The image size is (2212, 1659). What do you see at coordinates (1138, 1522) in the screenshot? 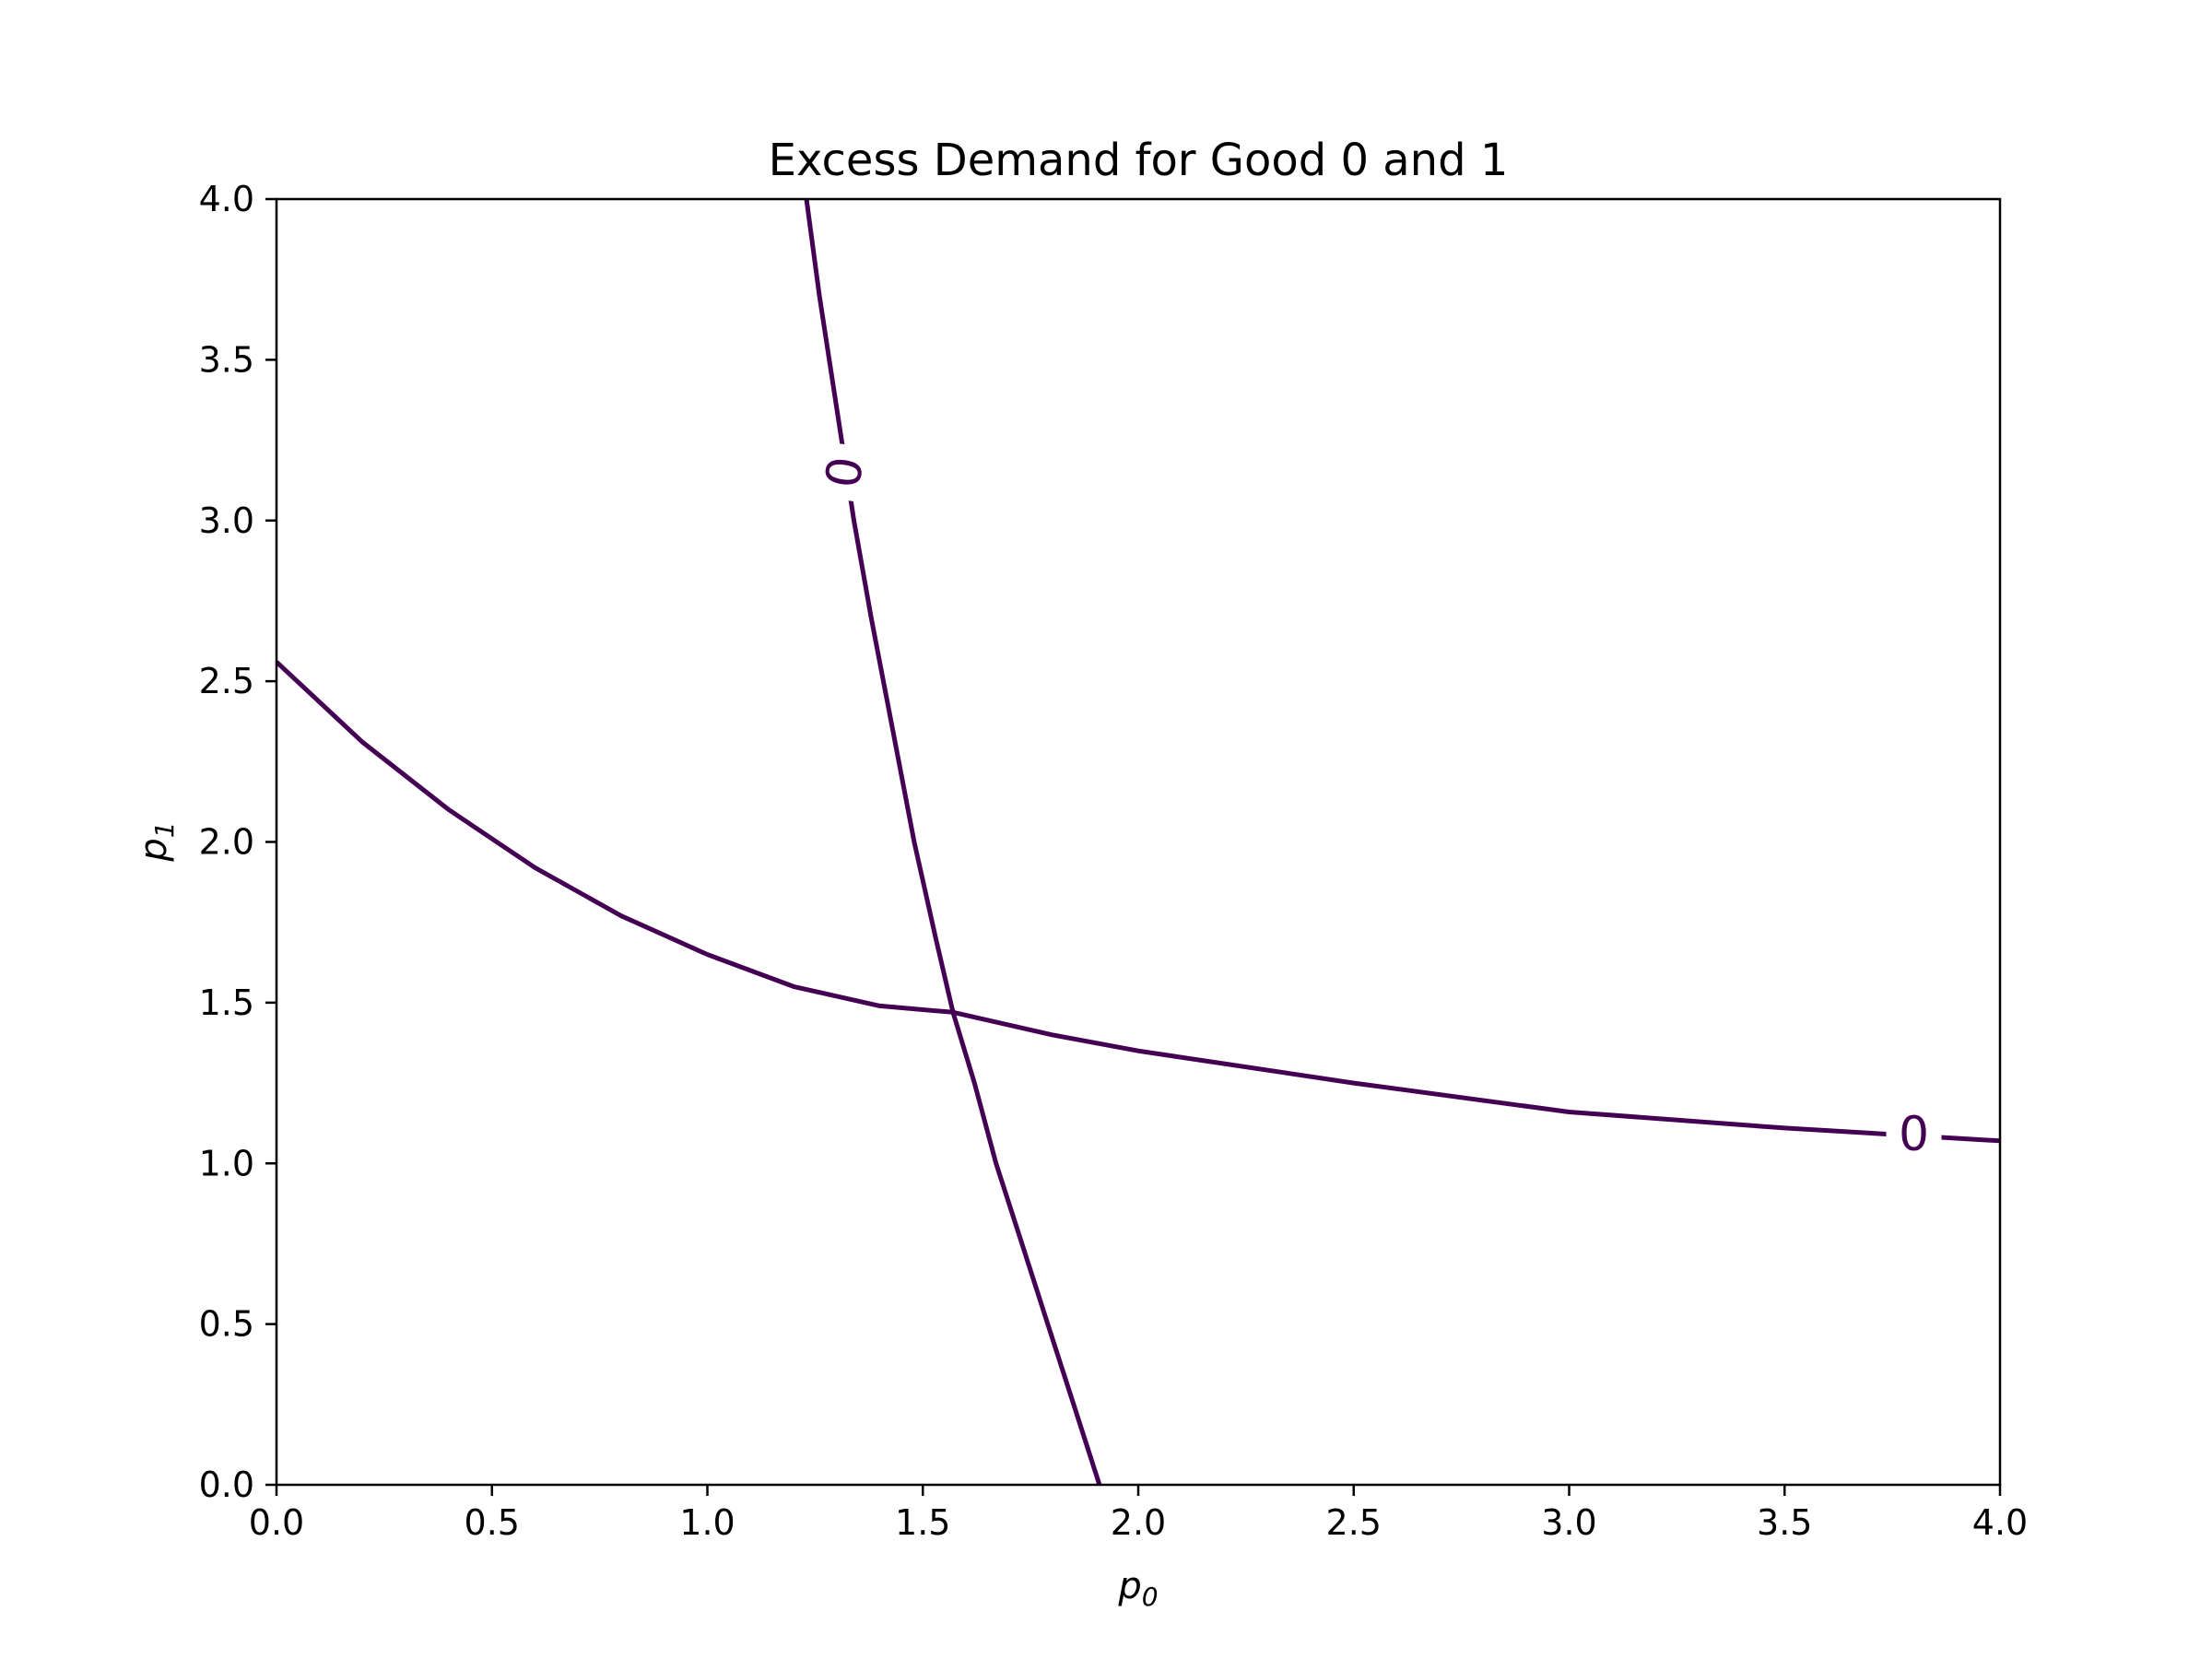
I see `x-tick-label: 2.0` at bounding box center [1138, 1522].